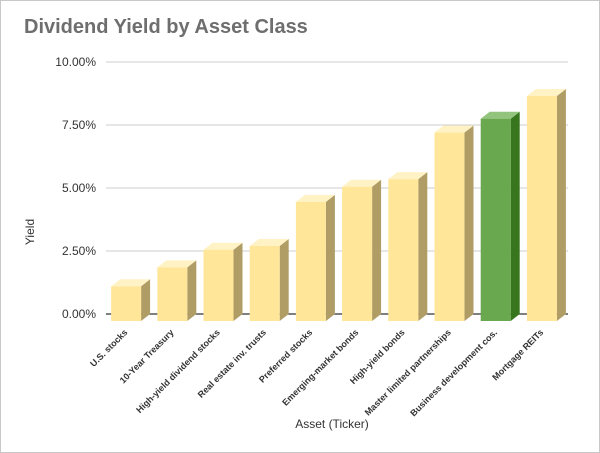 This screenshot has height=453, width=600. Describe the element at coordinates (332, 424) in the screenshot. I see `x-axis-label: Asset (Ticker)` at that location.